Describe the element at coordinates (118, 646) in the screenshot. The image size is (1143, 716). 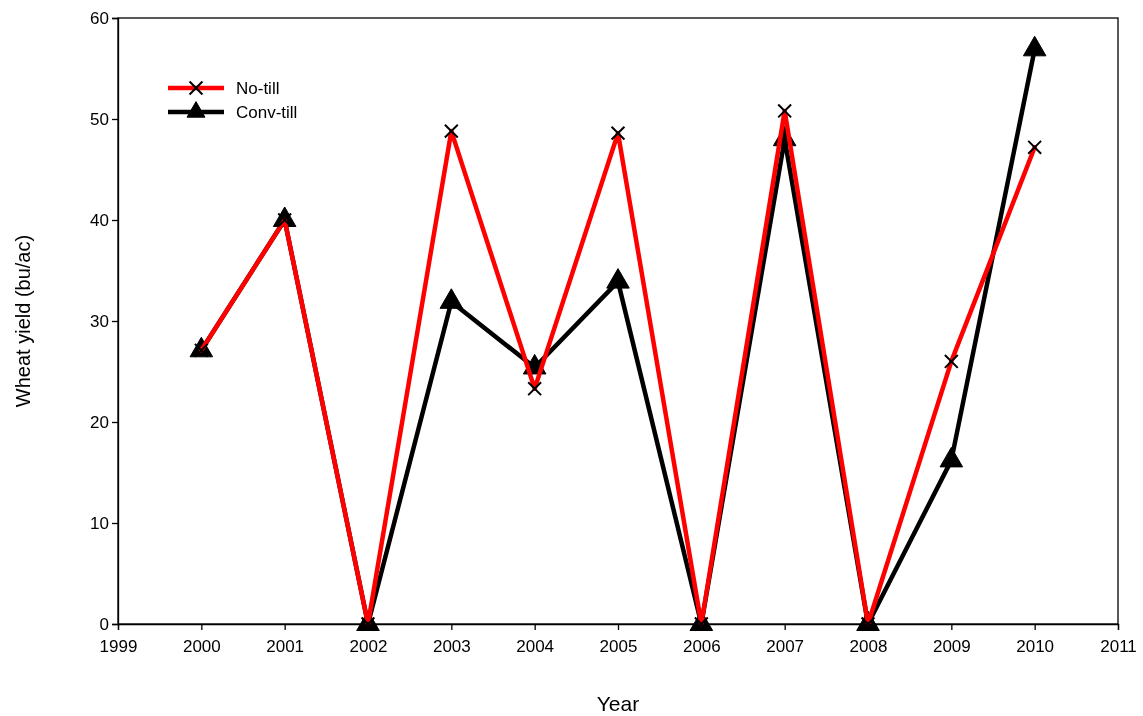
I see `x-tick-label: 1999` at that location.